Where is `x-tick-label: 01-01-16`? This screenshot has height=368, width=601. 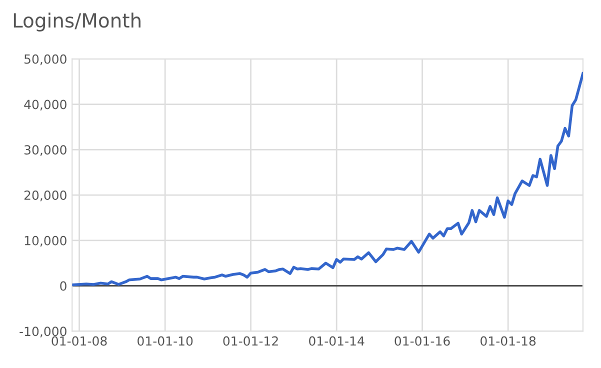 x-tick-label: 01-01-16 is located at coordinates (422, 341).